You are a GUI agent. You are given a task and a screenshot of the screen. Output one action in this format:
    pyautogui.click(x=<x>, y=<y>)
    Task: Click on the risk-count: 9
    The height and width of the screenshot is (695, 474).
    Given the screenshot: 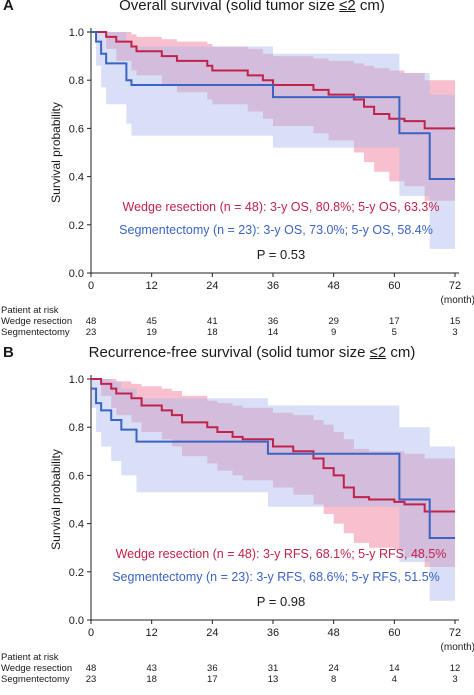 What is the action you would take?
    pyautogui.click(x=334, y=332)
    